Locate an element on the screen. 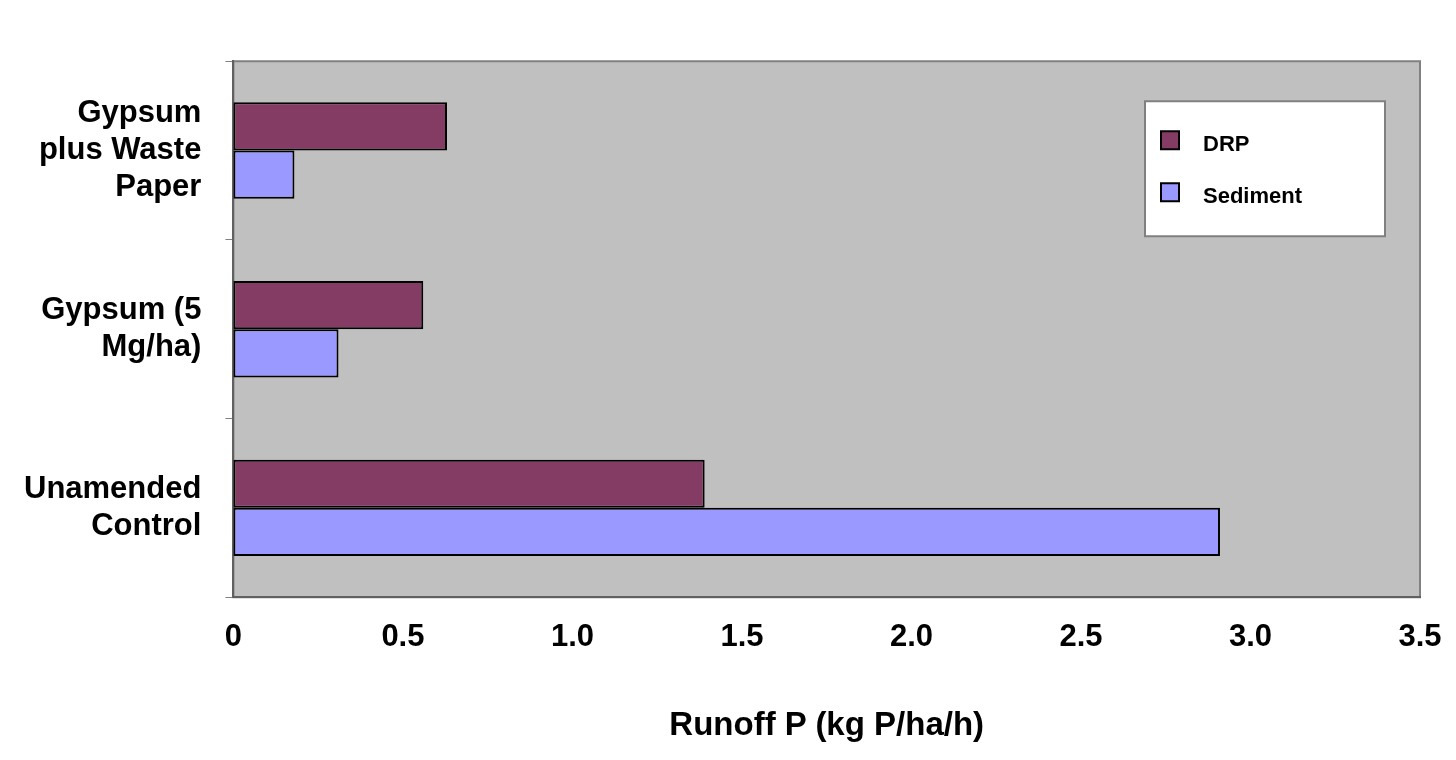  x-tick-label: 3.5 is located at coordinates (1420, 636).